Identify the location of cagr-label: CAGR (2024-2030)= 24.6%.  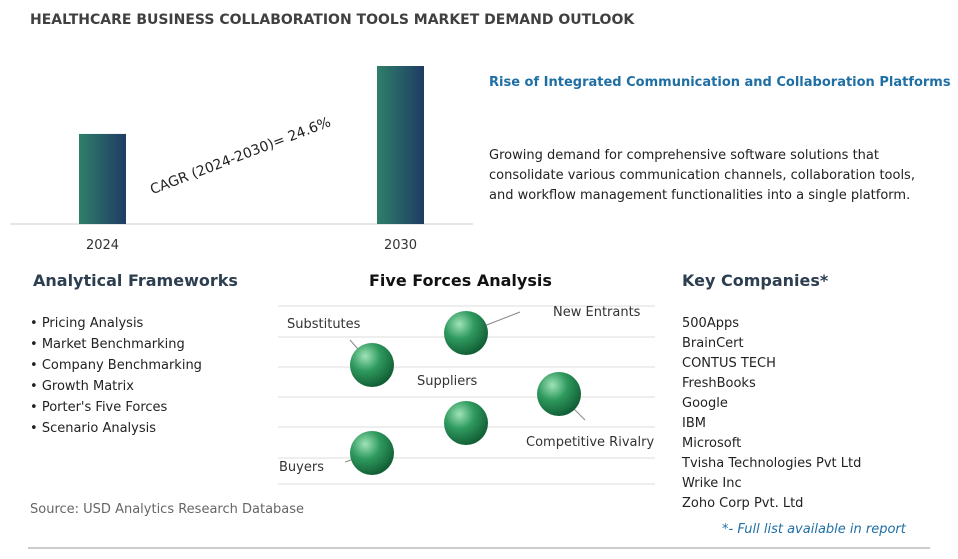
(240, 156).